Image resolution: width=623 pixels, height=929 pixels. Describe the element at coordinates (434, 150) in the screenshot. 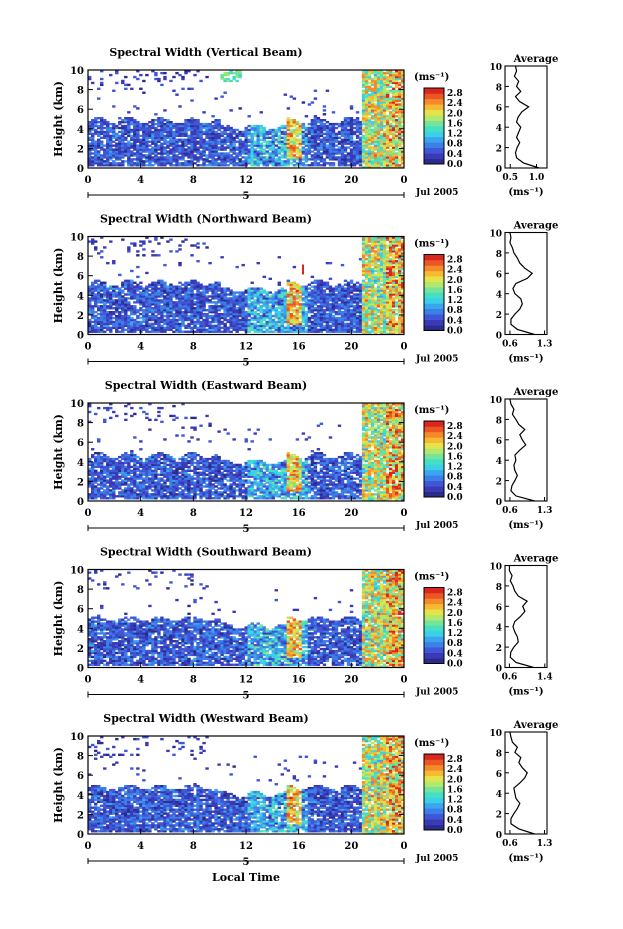

I see `colorbar-segment` at that location.